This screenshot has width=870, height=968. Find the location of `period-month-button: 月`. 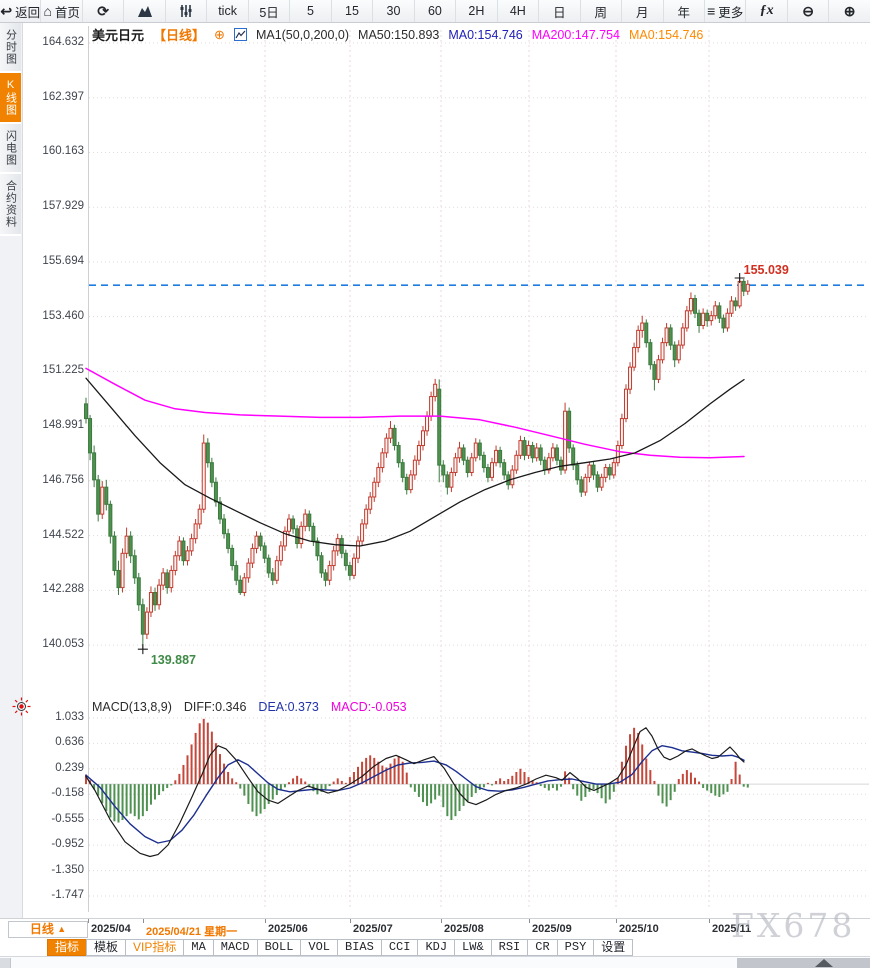

period-month-button: 月 is located at coordinates (643, 11).